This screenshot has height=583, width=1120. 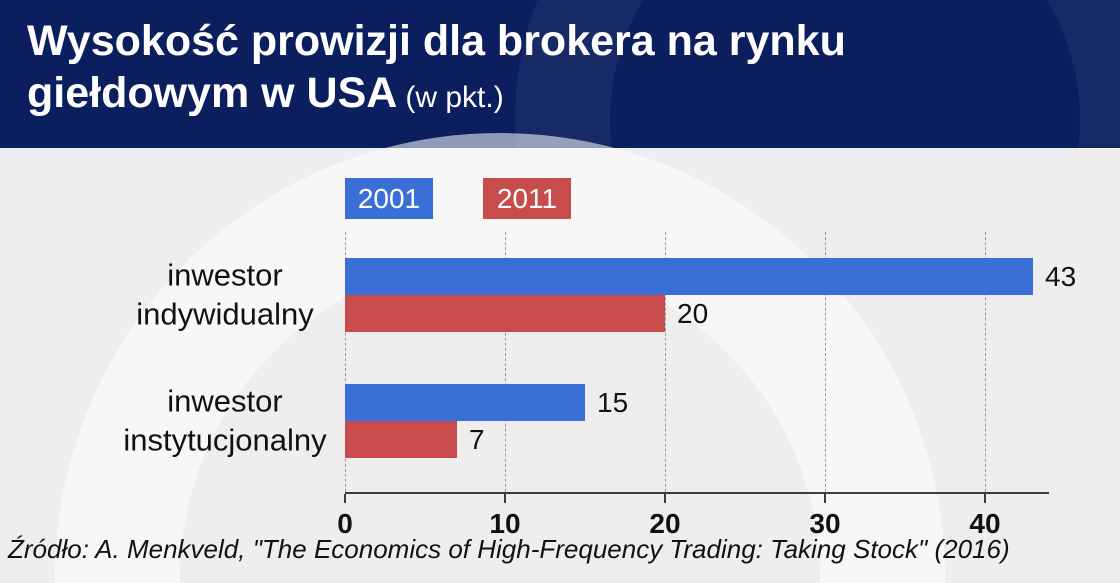 What do you see at coordinates (477, 439) in the screenshot?
I see `bar-value-label: 7` at bounding box center [477, 439].